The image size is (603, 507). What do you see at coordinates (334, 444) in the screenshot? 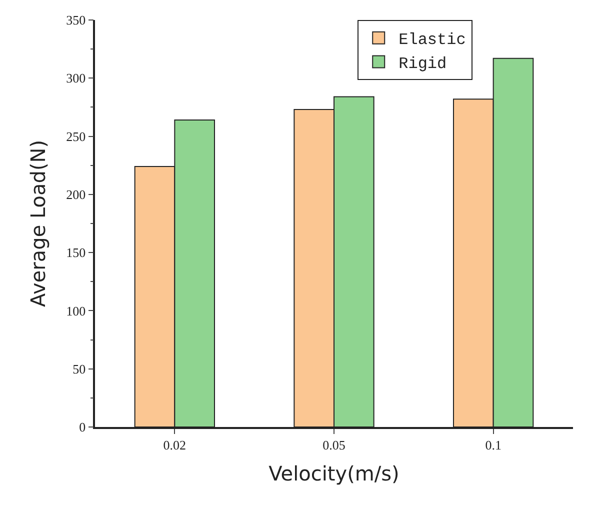
I see `x-tick-label: 0.05` at bounding box center [334, 444].